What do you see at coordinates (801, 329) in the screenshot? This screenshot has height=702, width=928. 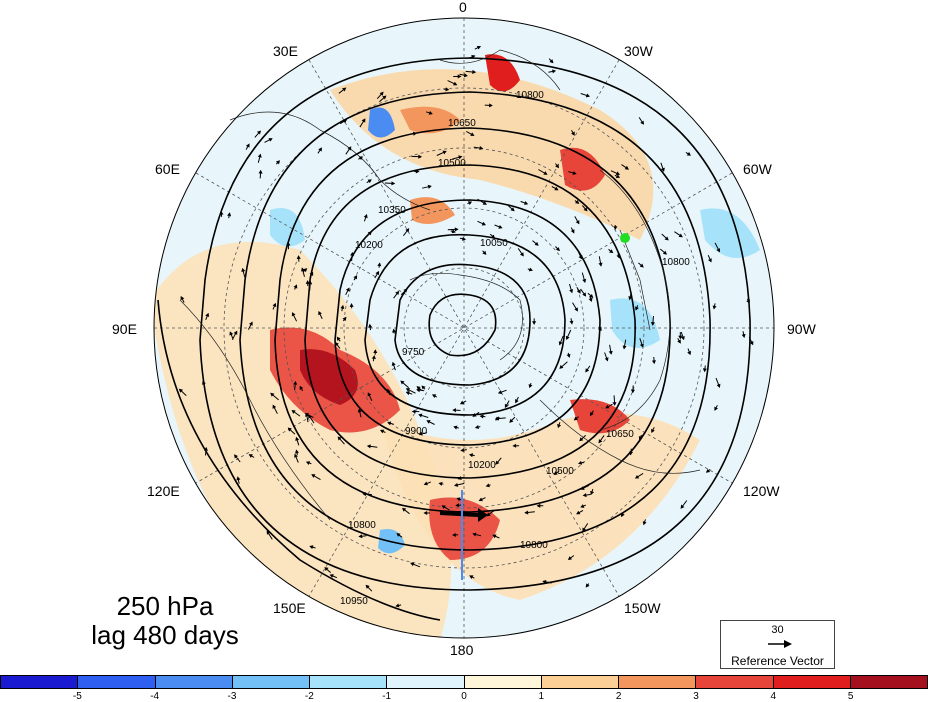 I see `lon-label-90w: 90W` at bounding box center [801, 329].